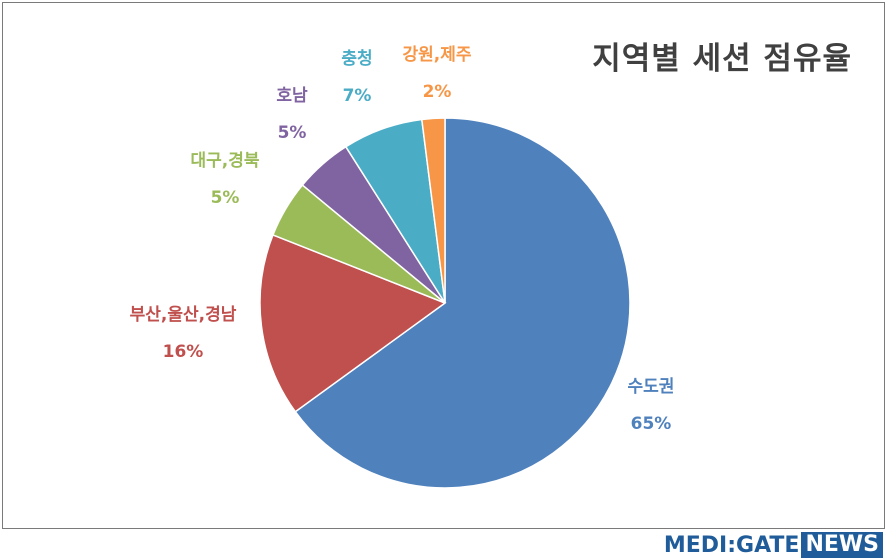  What do you see at coordinates (224, 161) in the screenshot?
I see `slice-category-label: 대구,경북` at bounding box center [224, 161].